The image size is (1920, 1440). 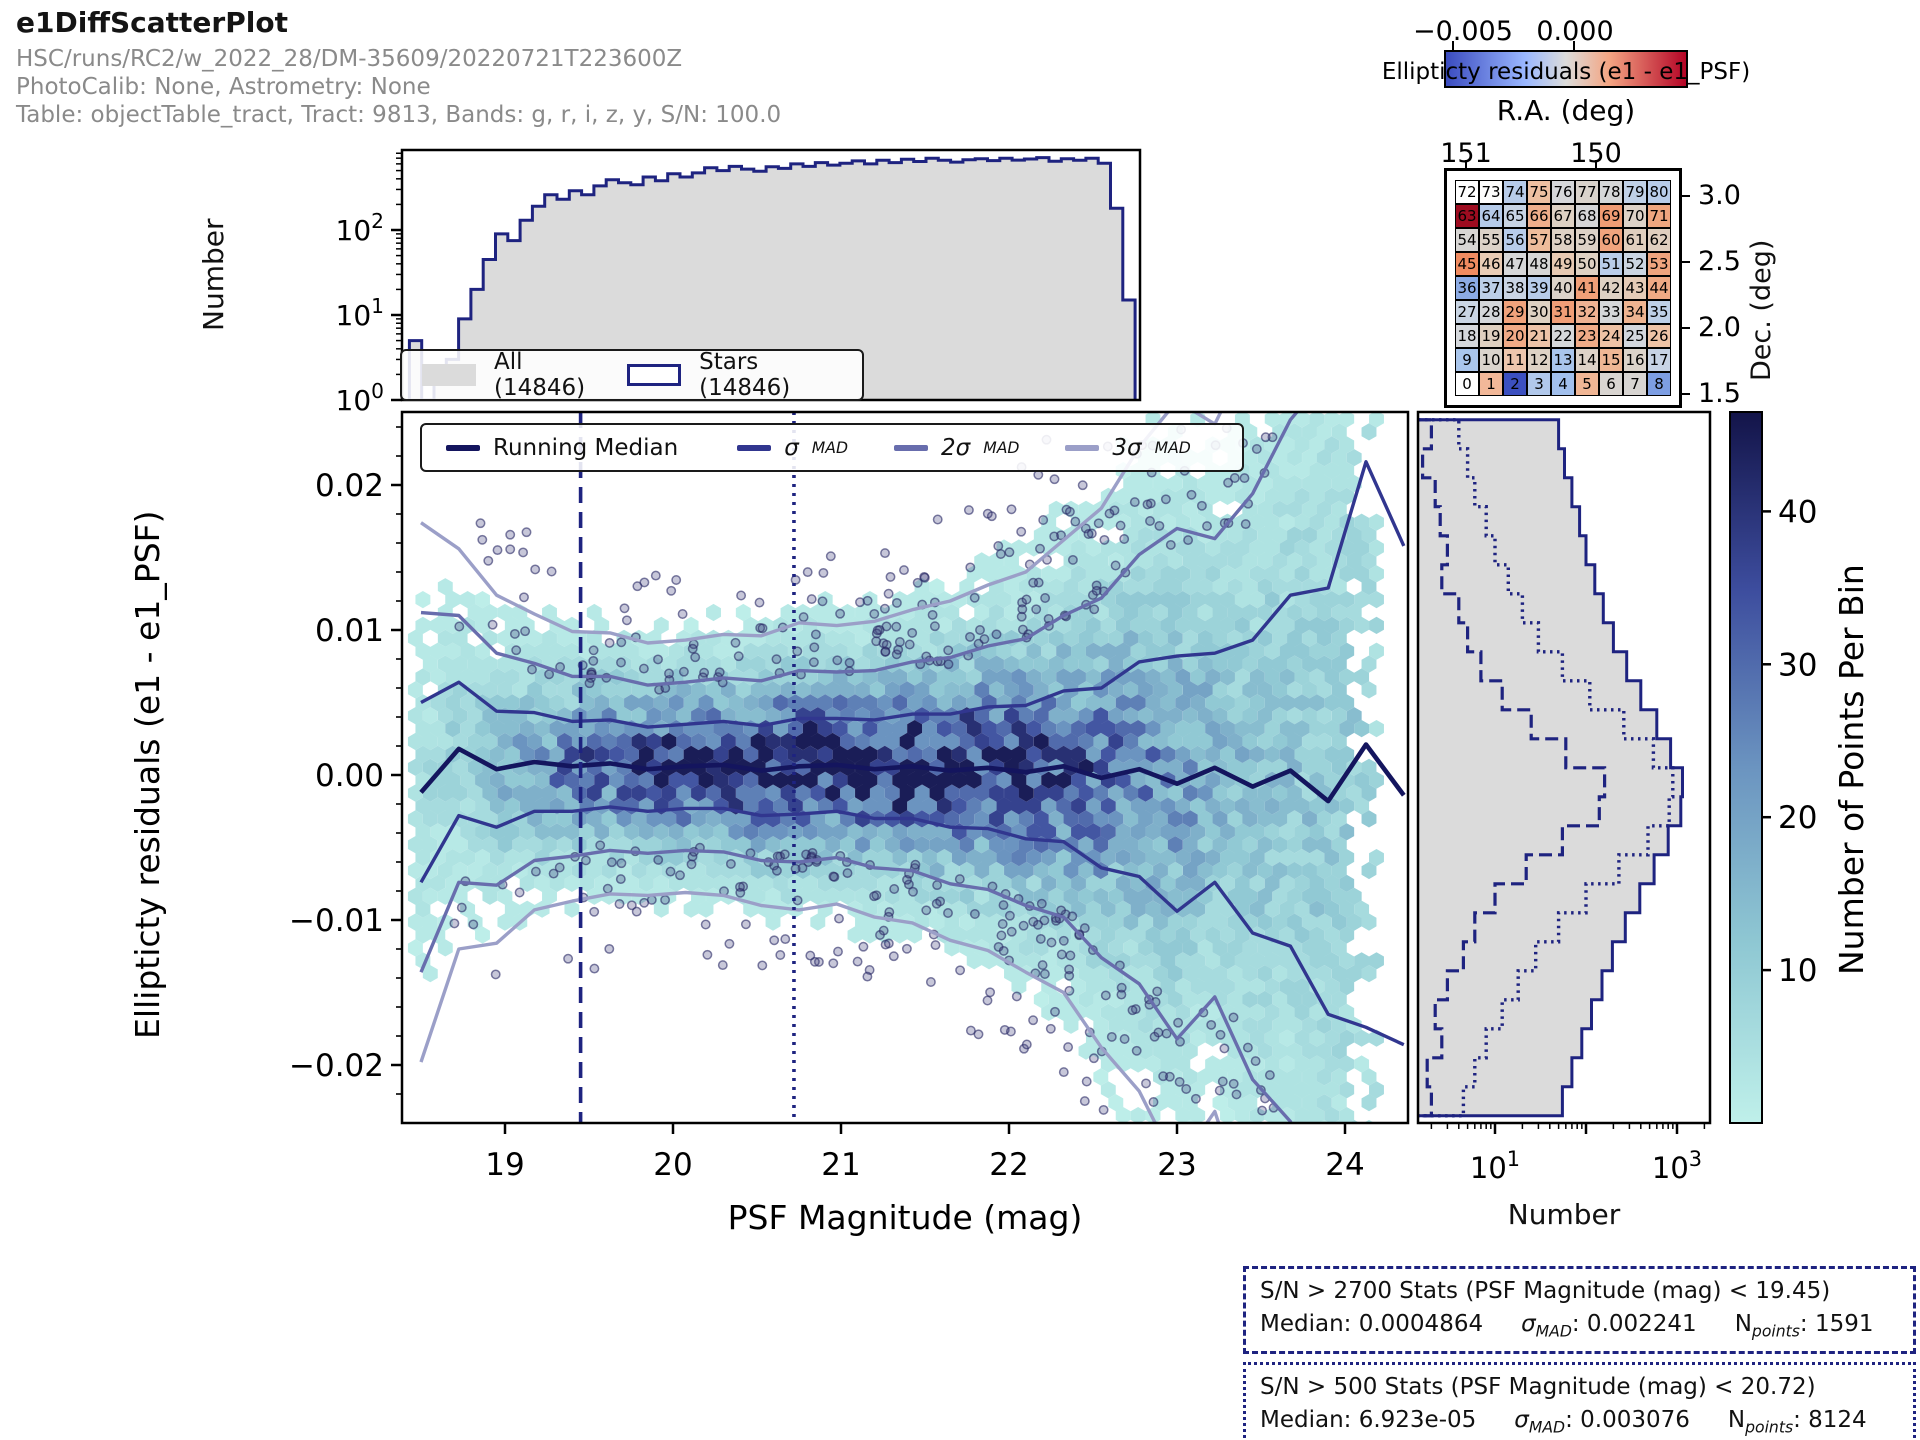 I want to click on sky-map-cell: 14, so click(x=1587, y=360).